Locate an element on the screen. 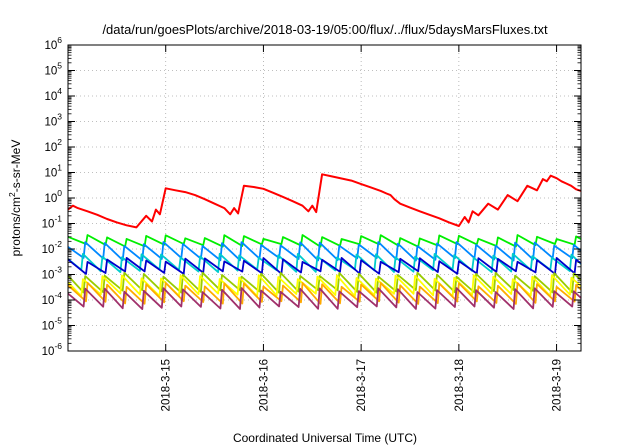 This screenshot has width=640, height=448. y-tick-label: 10⁶ is located at coordinates (53, 43).